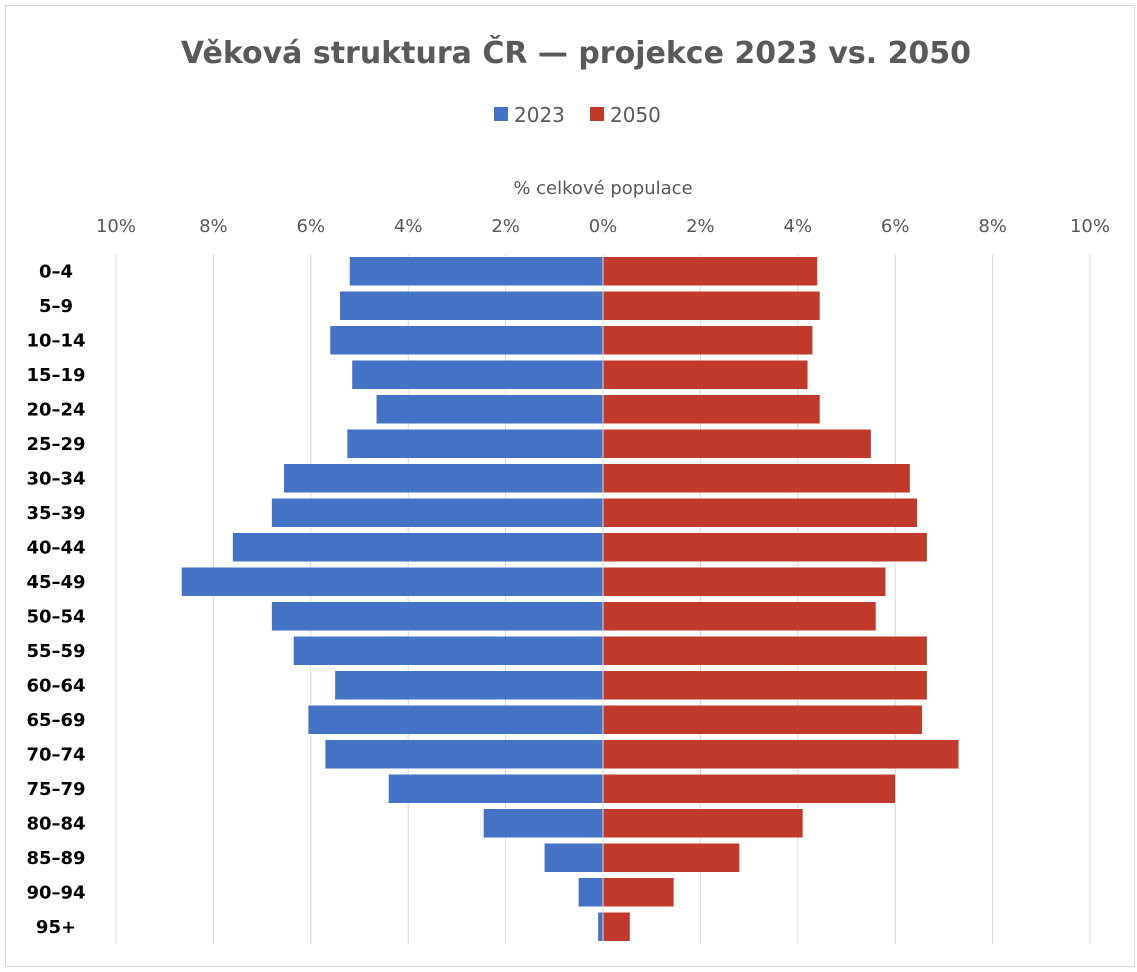  Describe the element at coordinates (744, 581) in the screenshot. I see `bar-2050-45–49` at that location.